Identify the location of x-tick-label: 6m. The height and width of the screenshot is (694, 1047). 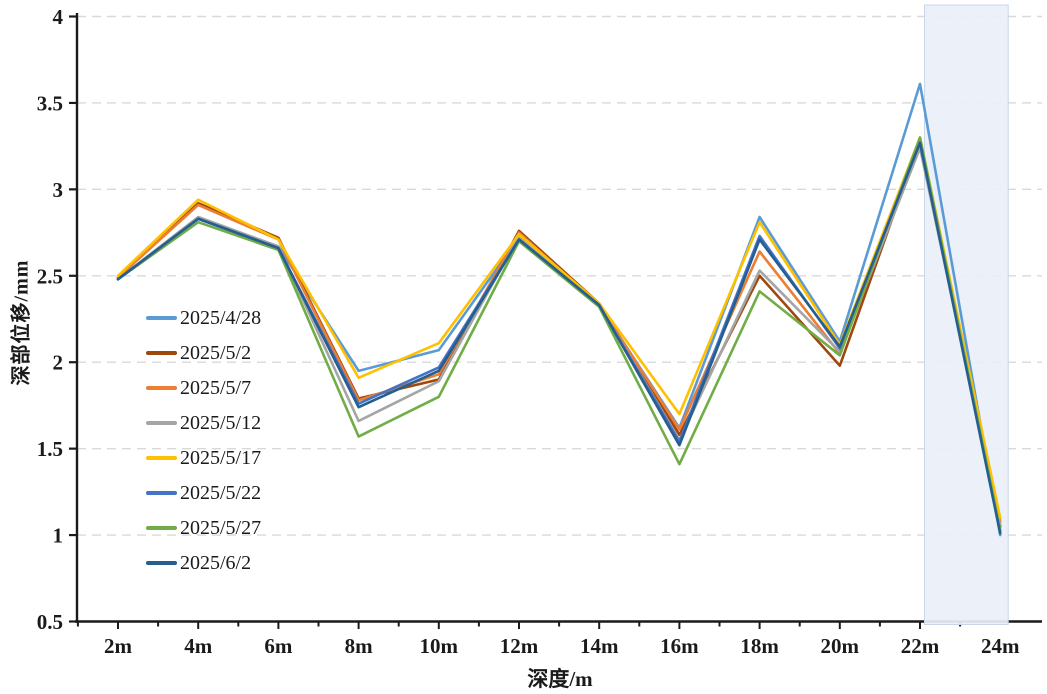
(278, 646).